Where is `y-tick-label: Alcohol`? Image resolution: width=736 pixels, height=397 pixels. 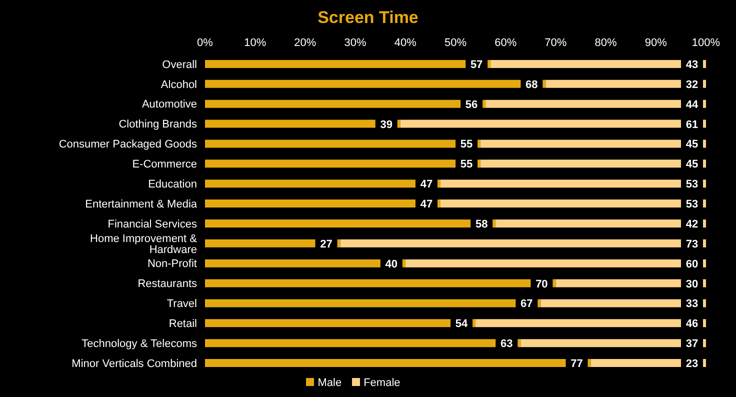
y-tick-label: Alcohol is located at coordinates (178, 84).